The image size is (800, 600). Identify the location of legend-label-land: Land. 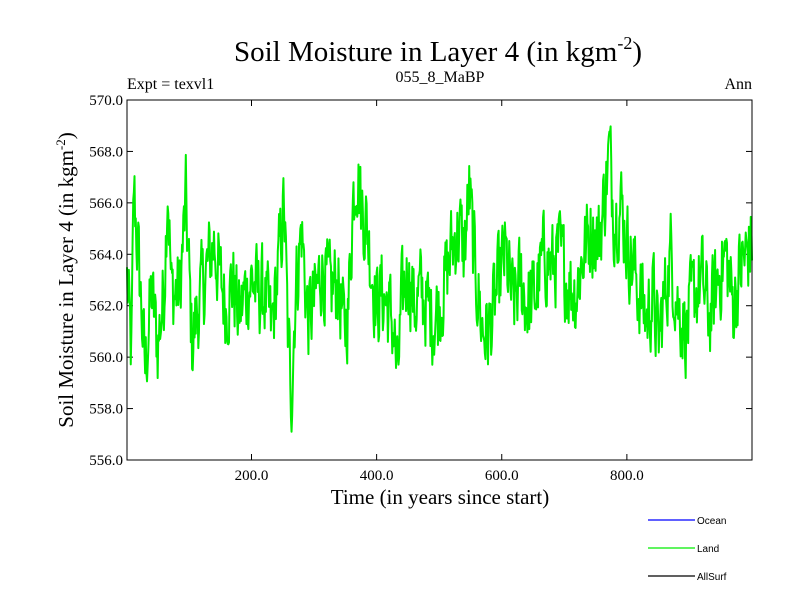
(708, 549).